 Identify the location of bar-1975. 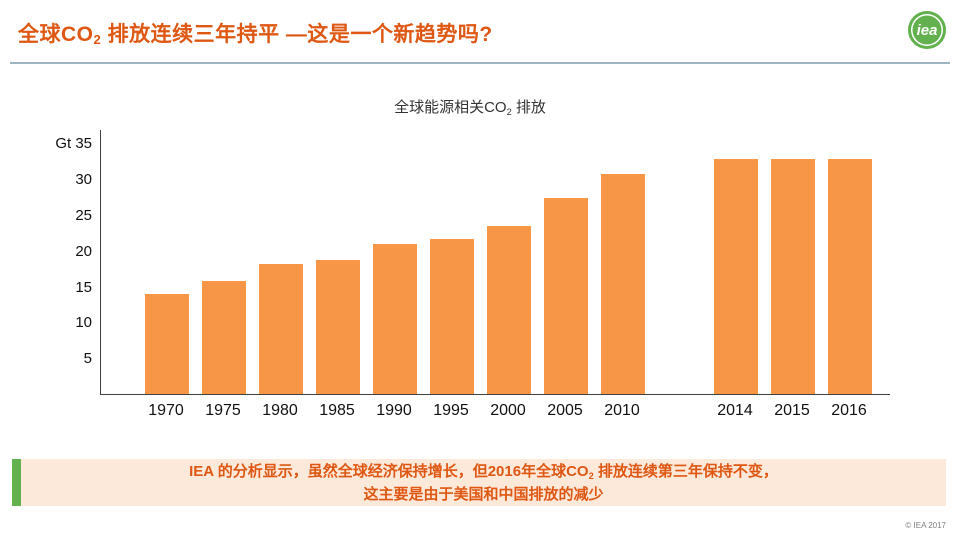
(224, 337).